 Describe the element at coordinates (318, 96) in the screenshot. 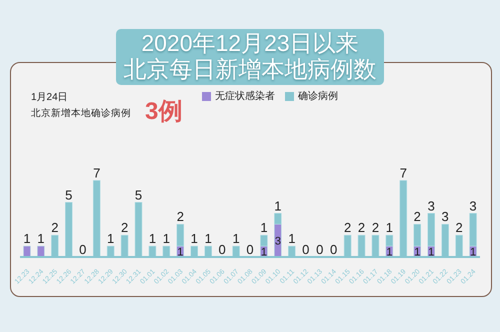

I see `legend-label: 确诊病例` at that location.